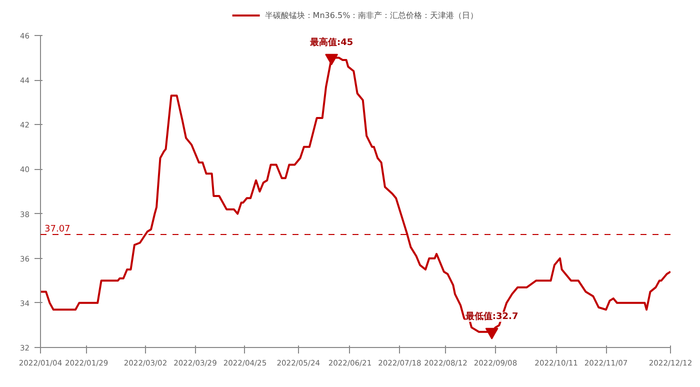 The image size is (700, 387). What do you see at coordinates (371, 15) in the screenshot?
I see `legend-label: 半碳酸锰块：Mn36.5%：南非产：汇总价格：天津港（日）` at bounding box center [371, 15].